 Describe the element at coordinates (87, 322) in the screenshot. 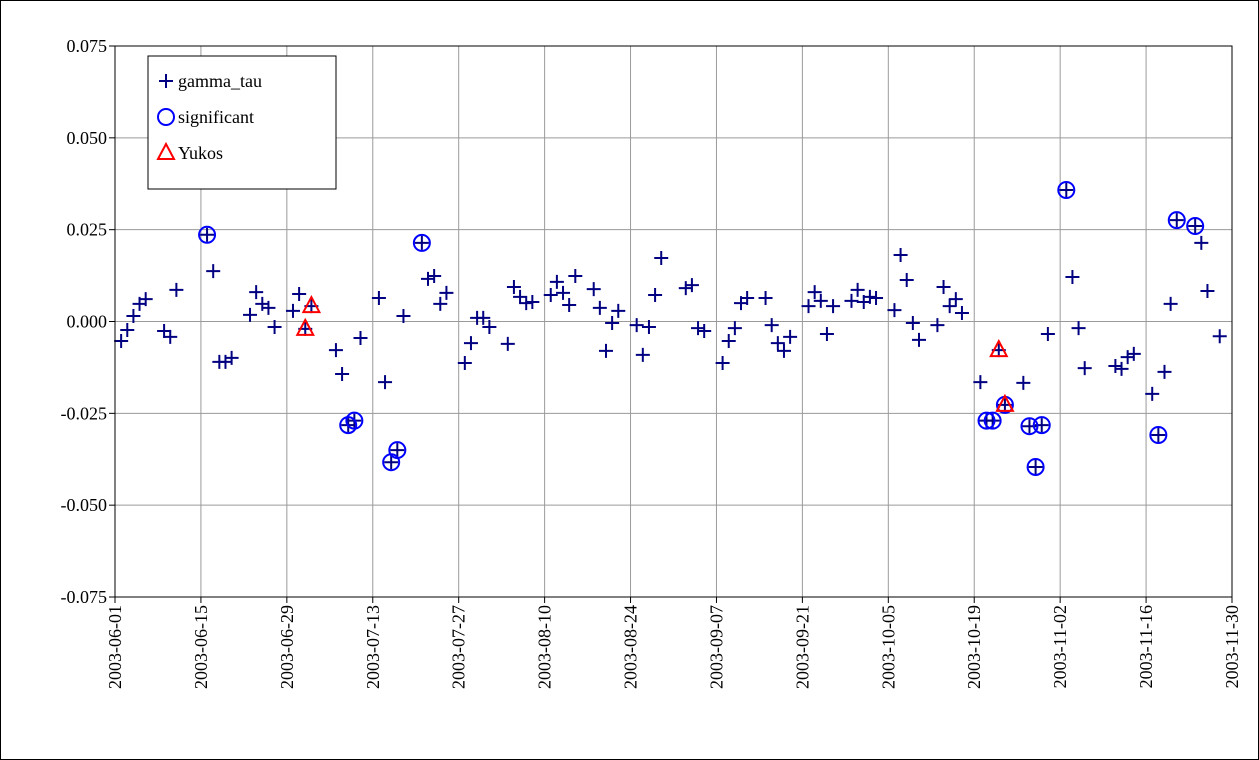

I see `y-tick-label: 0.000` at that location.